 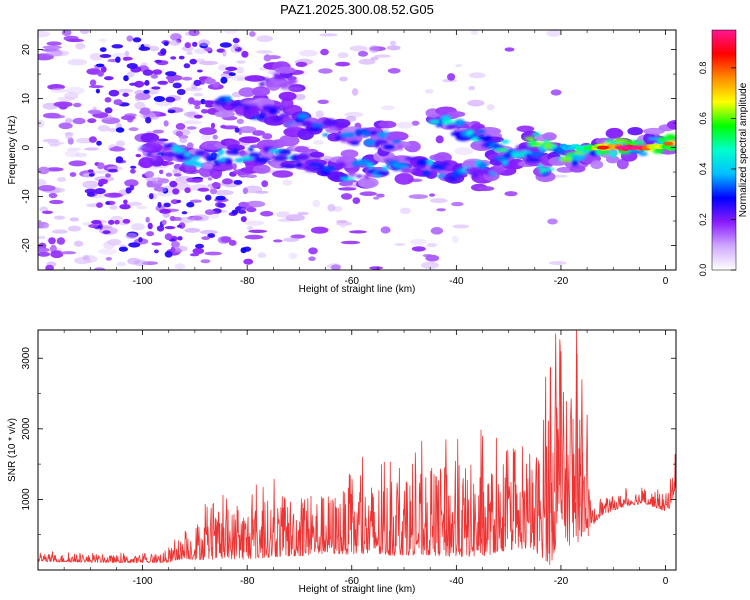 I want to click on snr-peak, so click(x=550, y=460).